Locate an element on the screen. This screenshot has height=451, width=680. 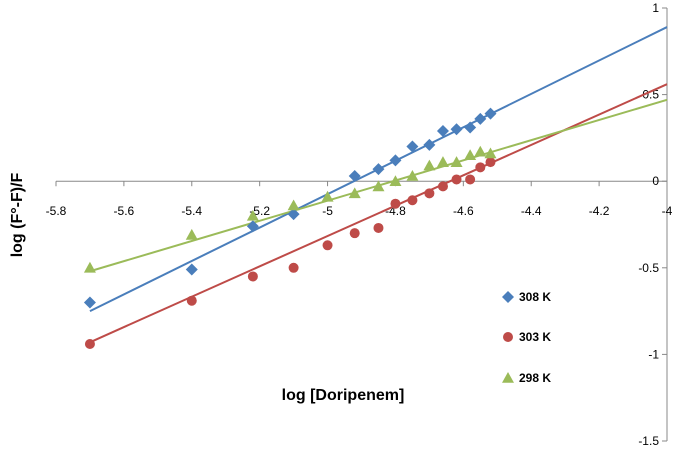
legend-label-298-k: 298 K is located at coordinates (535, 378).